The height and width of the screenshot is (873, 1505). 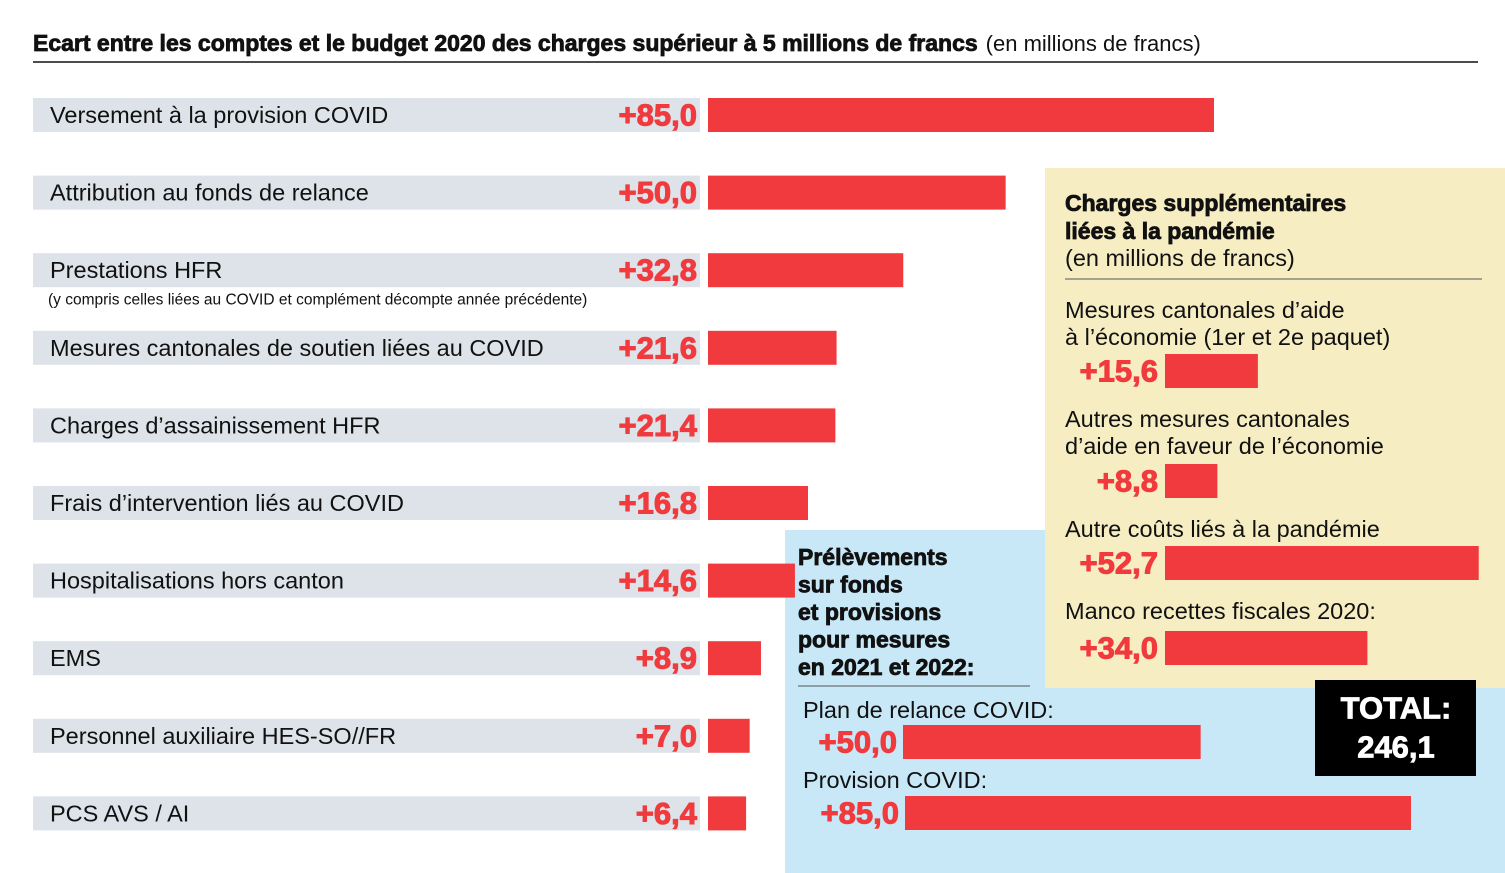 What do you see at coordinates (1127, 481) in the screenshot?
I see `value-label: +8,8` at bounding box center [1127, 481].